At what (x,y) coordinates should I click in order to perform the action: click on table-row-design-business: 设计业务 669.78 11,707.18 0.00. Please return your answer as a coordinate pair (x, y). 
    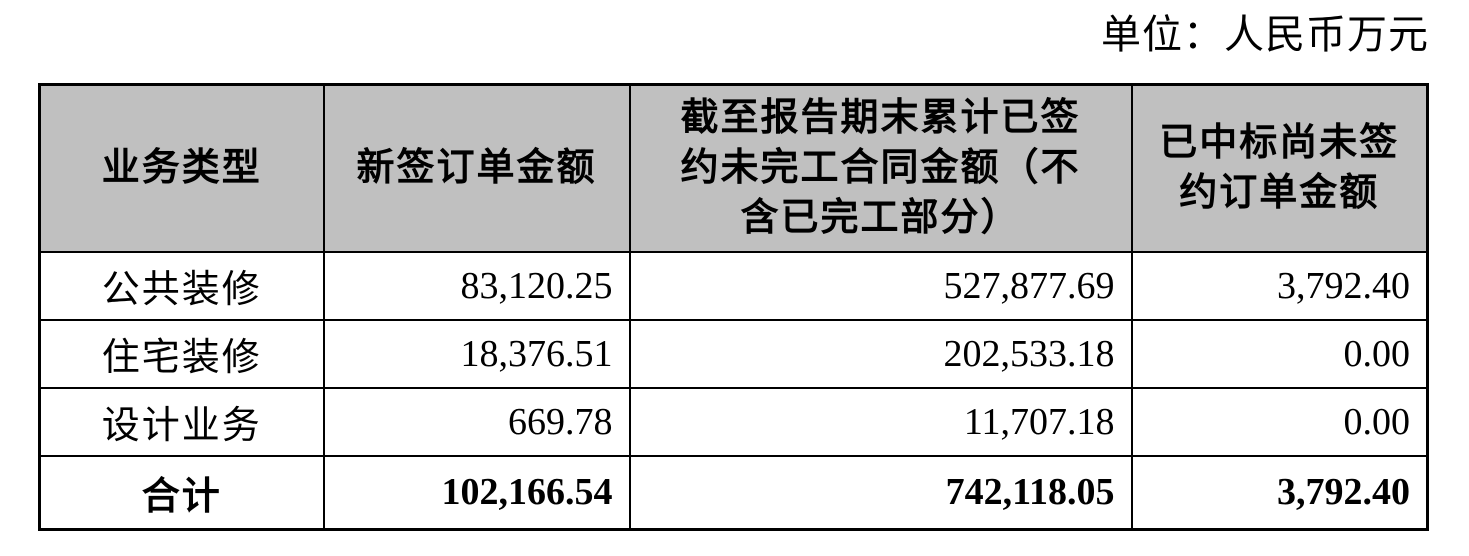
    Looking at the image, I should click on (733, 421).